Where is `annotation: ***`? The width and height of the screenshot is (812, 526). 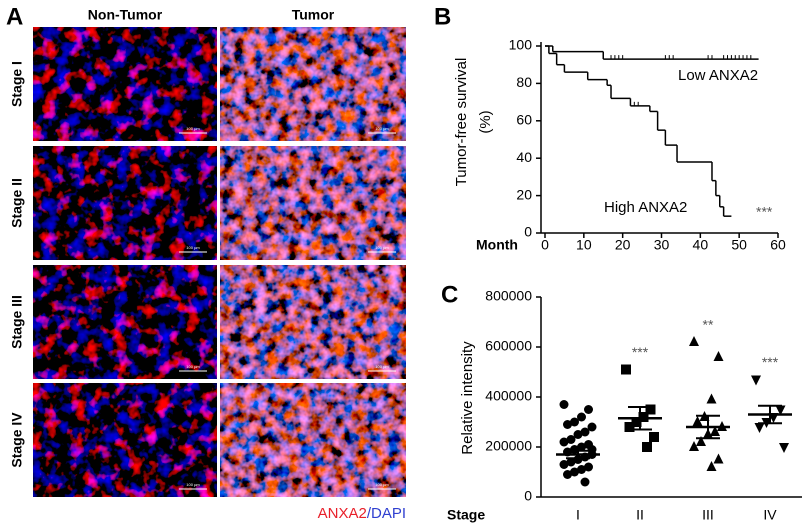 annotation: *** is located at coordinates (764, 212).